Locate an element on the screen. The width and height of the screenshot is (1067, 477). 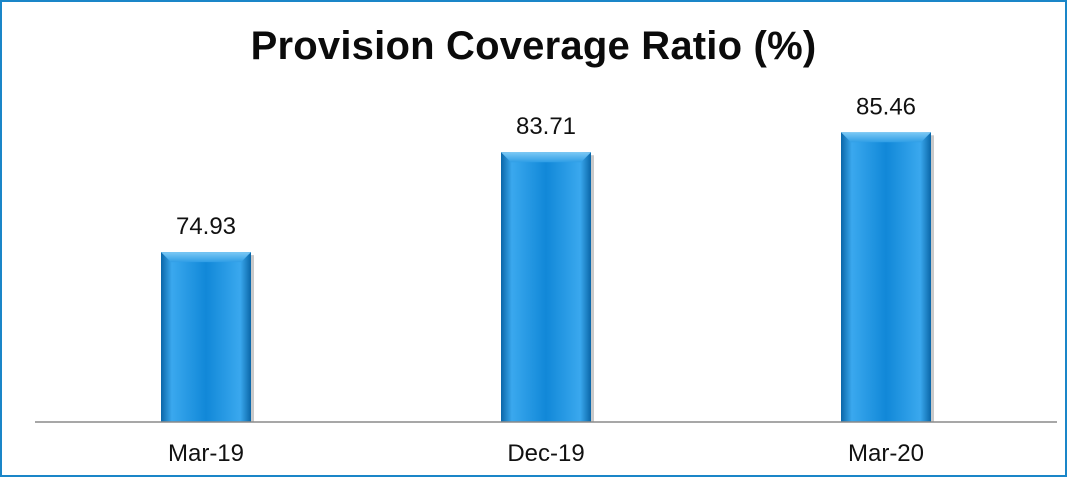
chart-title: Provision Coverage Ratio (%) is located at coordinates (533, 46).